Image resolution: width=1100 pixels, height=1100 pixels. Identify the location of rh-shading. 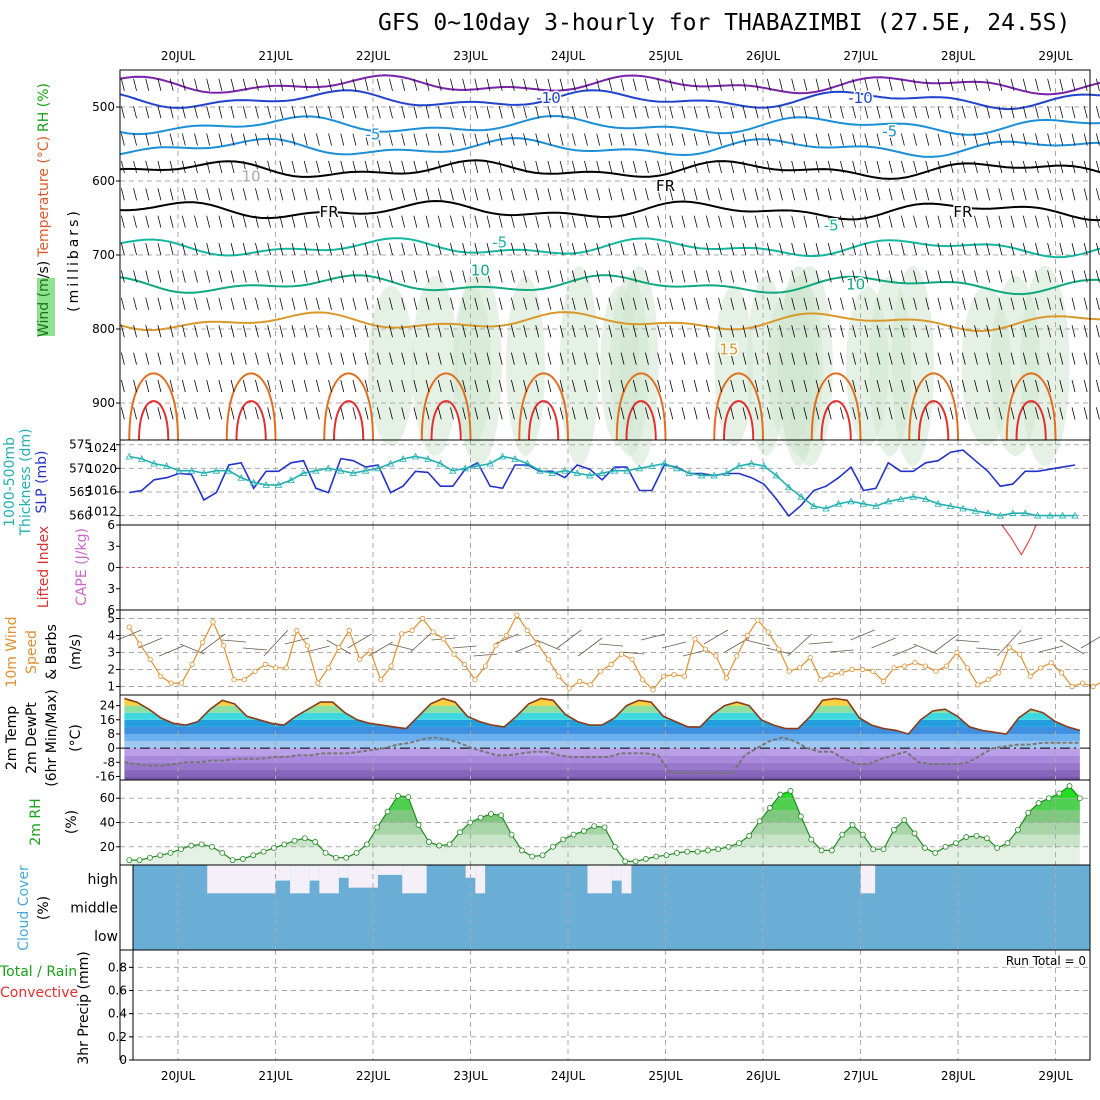
(391, 366).